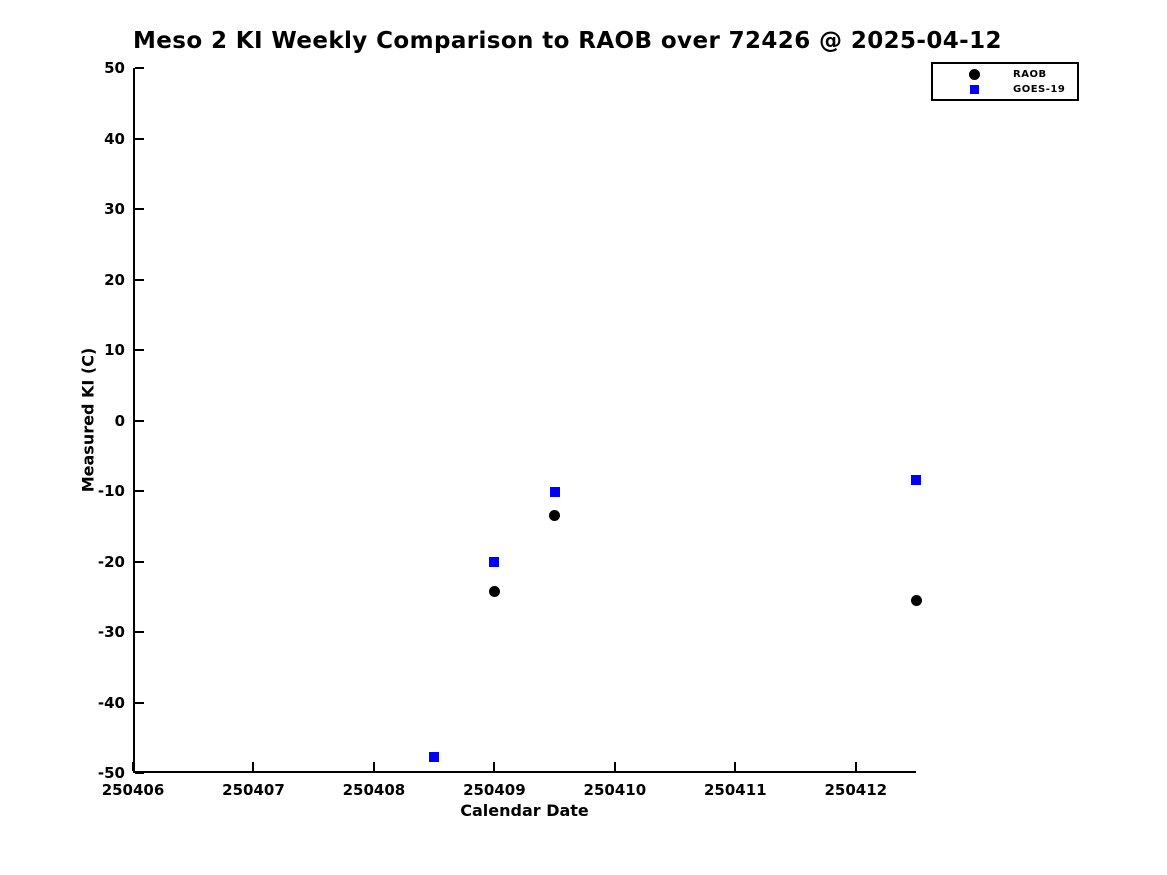  What do you see at coordinates (494, 790) in the screenshot?
I see `x-tick-label: 250409` at bounding box center [494, 790].